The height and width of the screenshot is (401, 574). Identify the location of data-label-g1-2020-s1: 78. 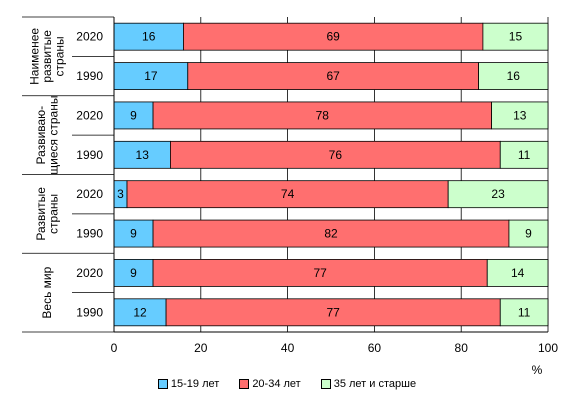
(323, 115).